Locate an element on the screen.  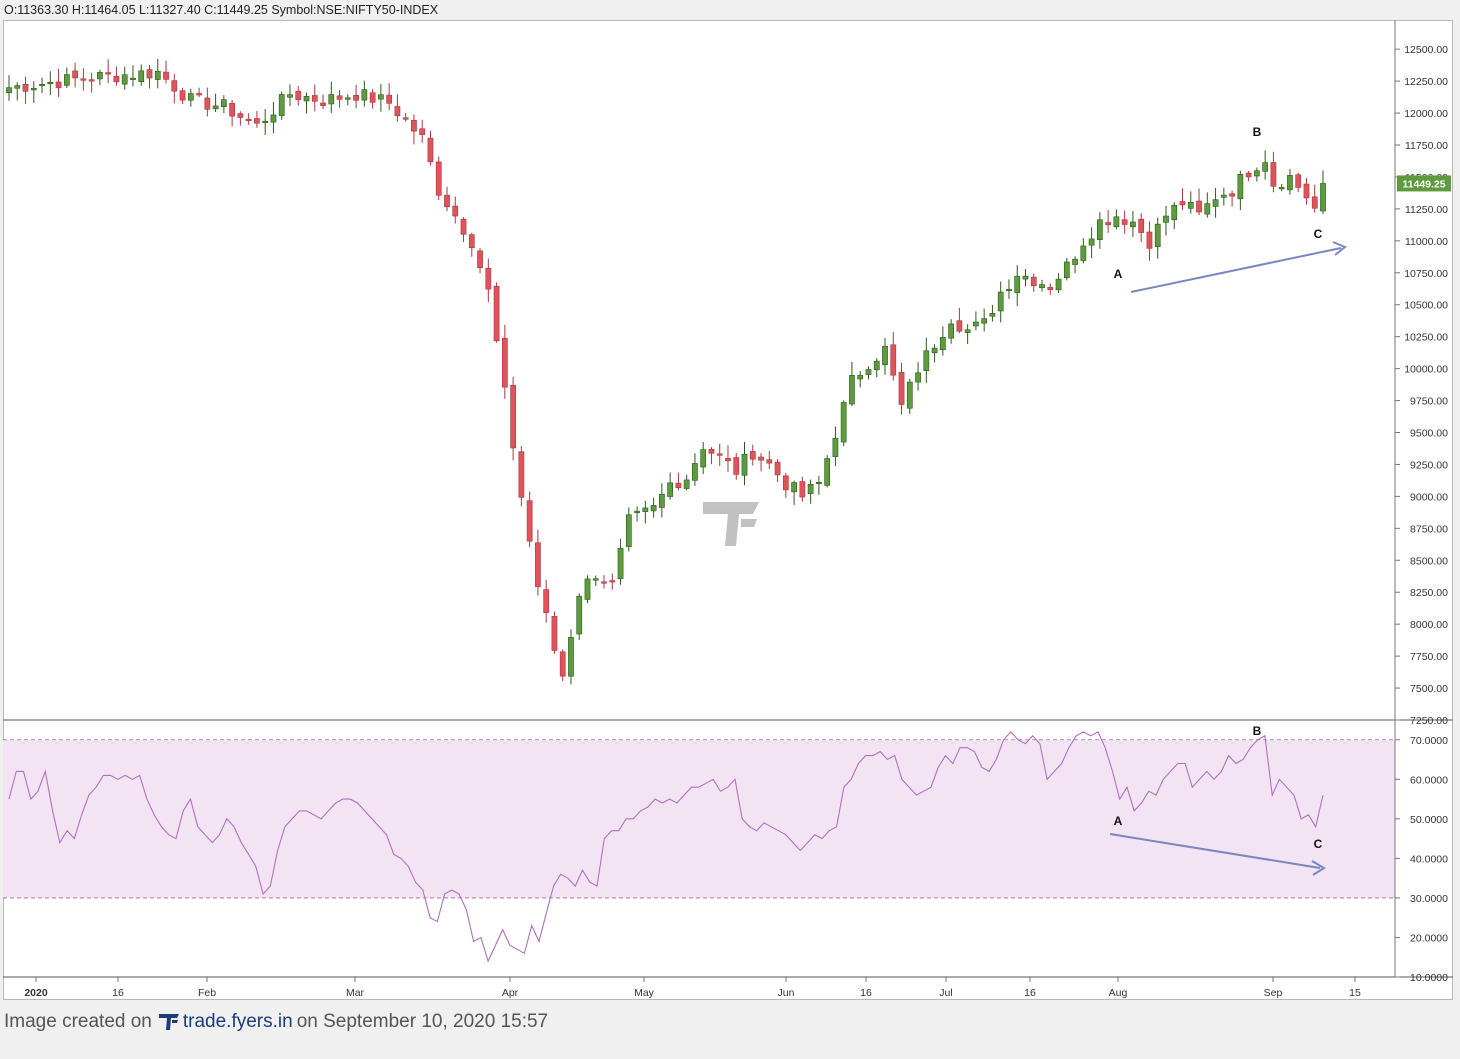
price-tick-label: 9250.00 is located at coordinates (1429, 465).